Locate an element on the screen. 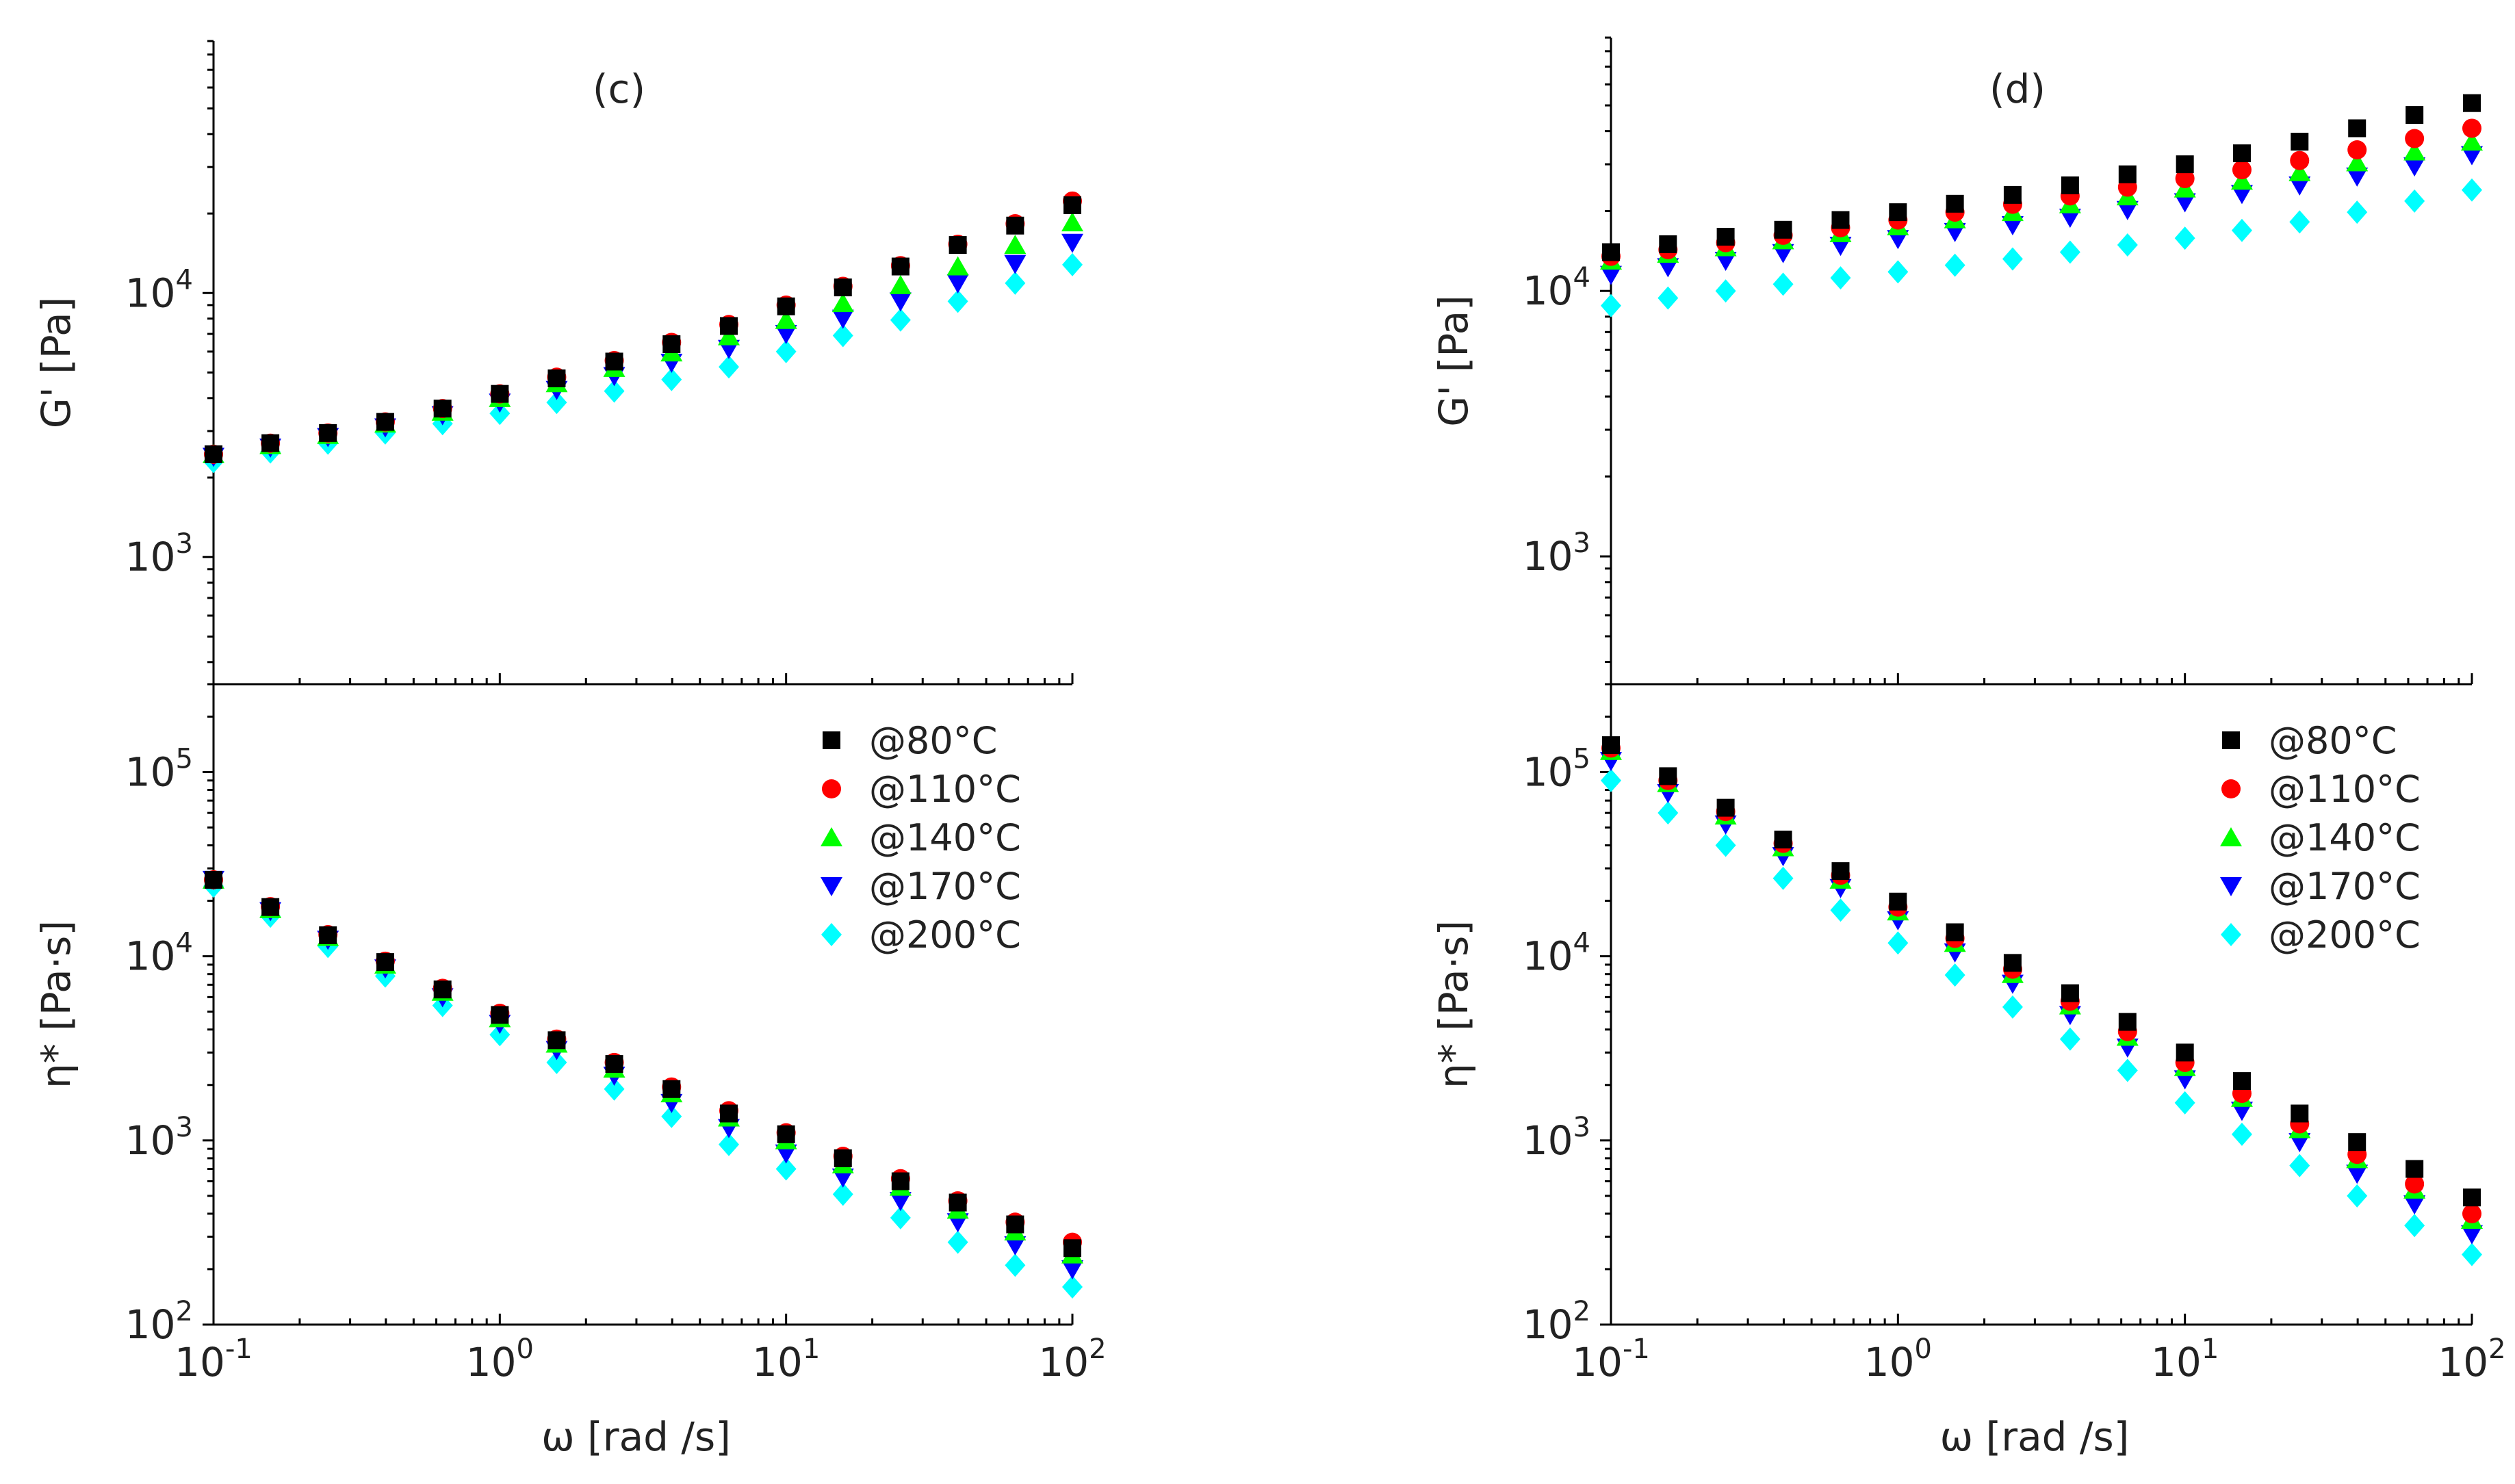  x-axis-title-c: ω [rad /s] is located at coordinates (636, 1437).